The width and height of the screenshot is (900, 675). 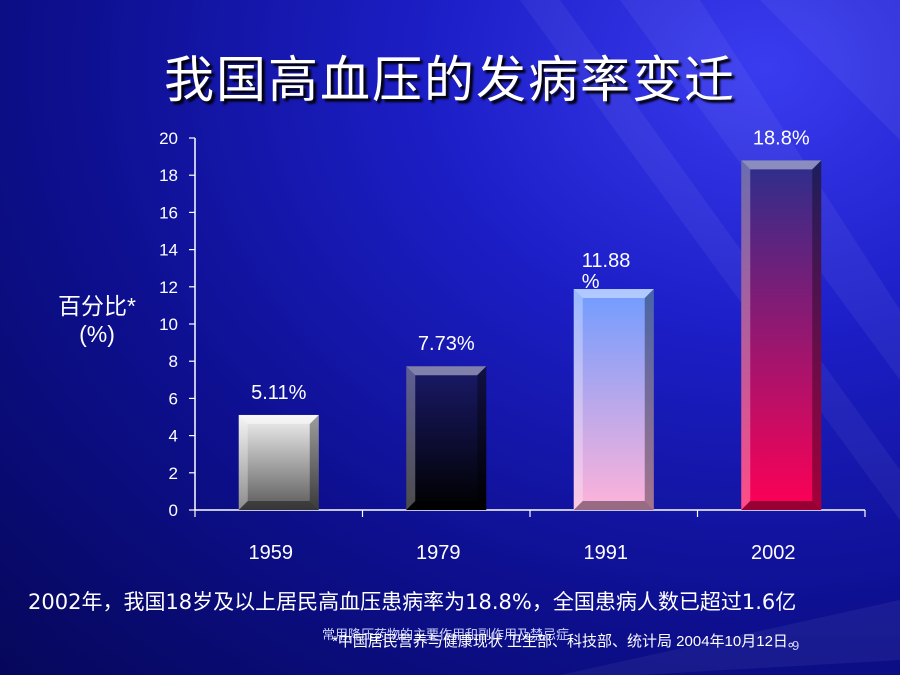 I want to click on x-category-label-1979: 1979, so click(x=438, y=553).